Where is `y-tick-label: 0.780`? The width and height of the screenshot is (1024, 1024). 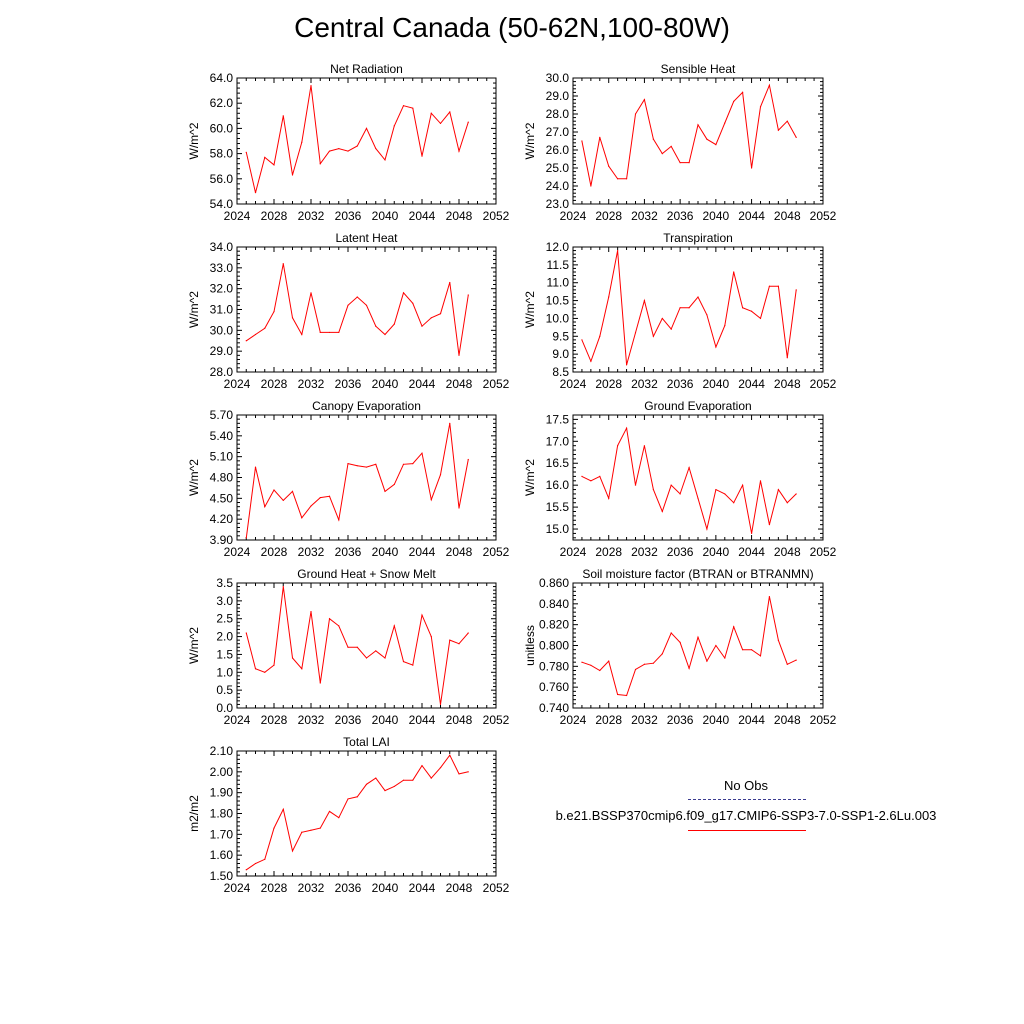
y-tick-label: 0.780 is located at coordinates (554, 666).